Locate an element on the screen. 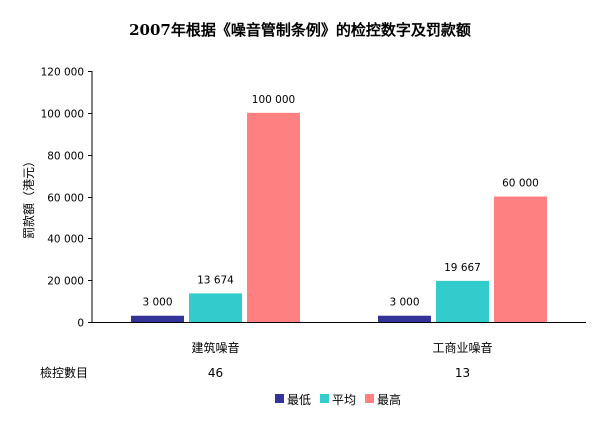  x-category-label: 建筑噪音 is located at coordinates (215, 347).